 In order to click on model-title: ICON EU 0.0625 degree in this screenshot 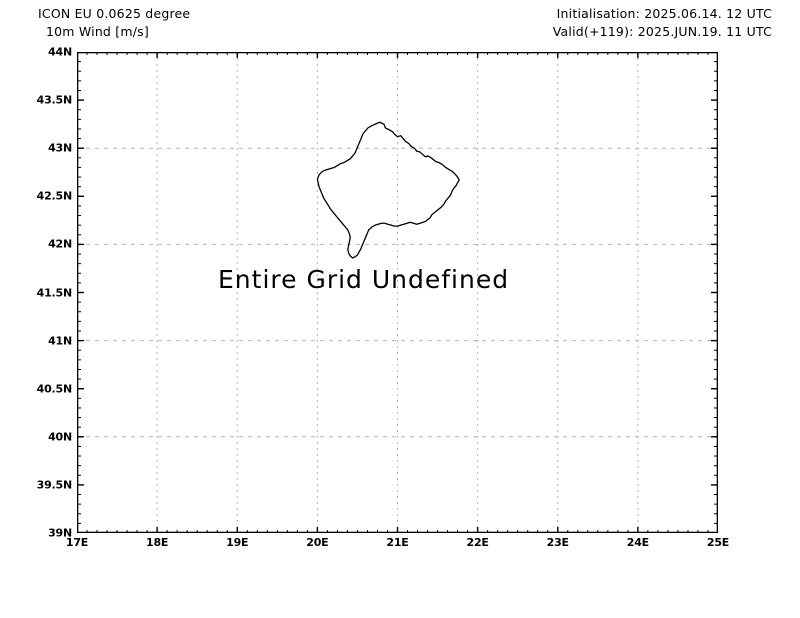, I will do `click(114, 13)`.